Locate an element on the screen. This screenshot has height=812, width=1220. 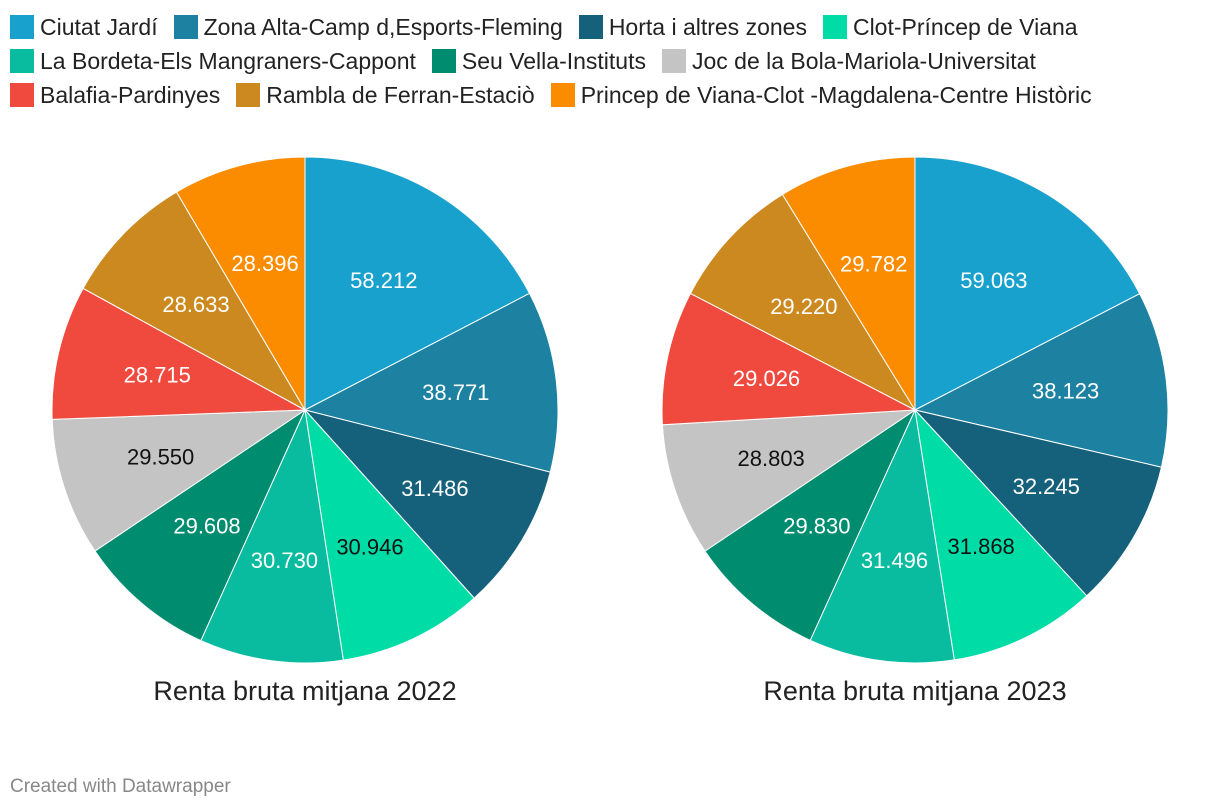
legend-item-seu-vella: Seu Vella-Instituts is located at coordinates (538, 61).